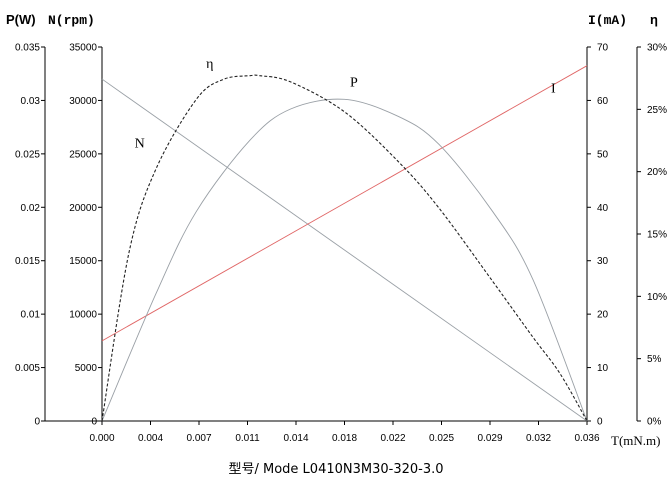  What do you see at coordinates (603, 154) in the screenshot?
I see `i-tick-label: 50` at bounding box center [603, 154].